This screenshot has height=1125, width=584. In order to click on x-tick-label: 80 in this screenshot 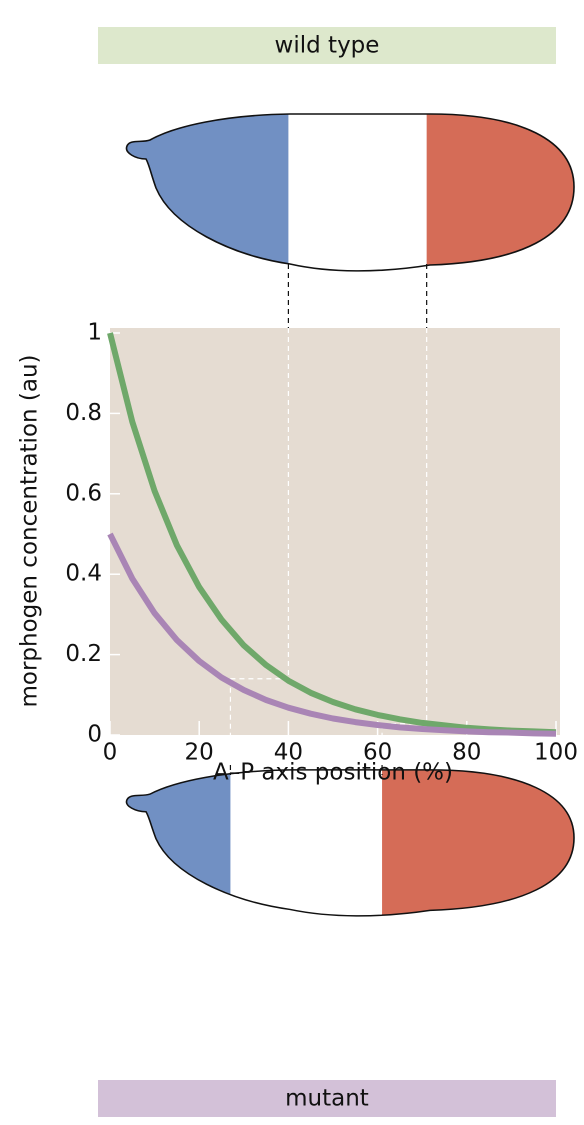, I will do `click(466, 753)`.